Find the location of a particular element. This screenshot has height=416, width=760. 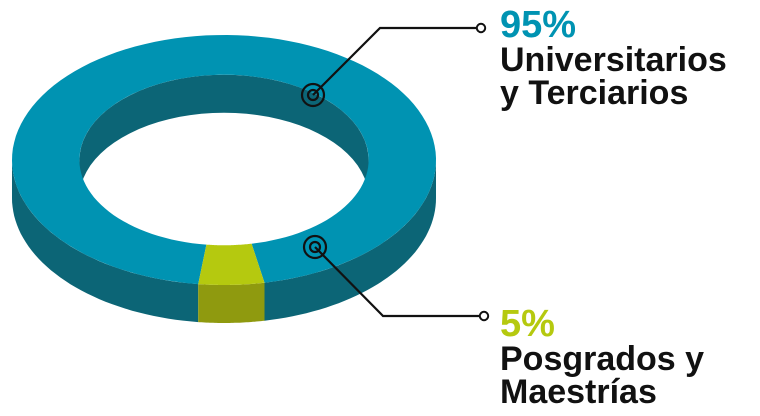

legend-label-posgrados: 5% Posgrados y Maestrías is located at coordinates (602, 357).